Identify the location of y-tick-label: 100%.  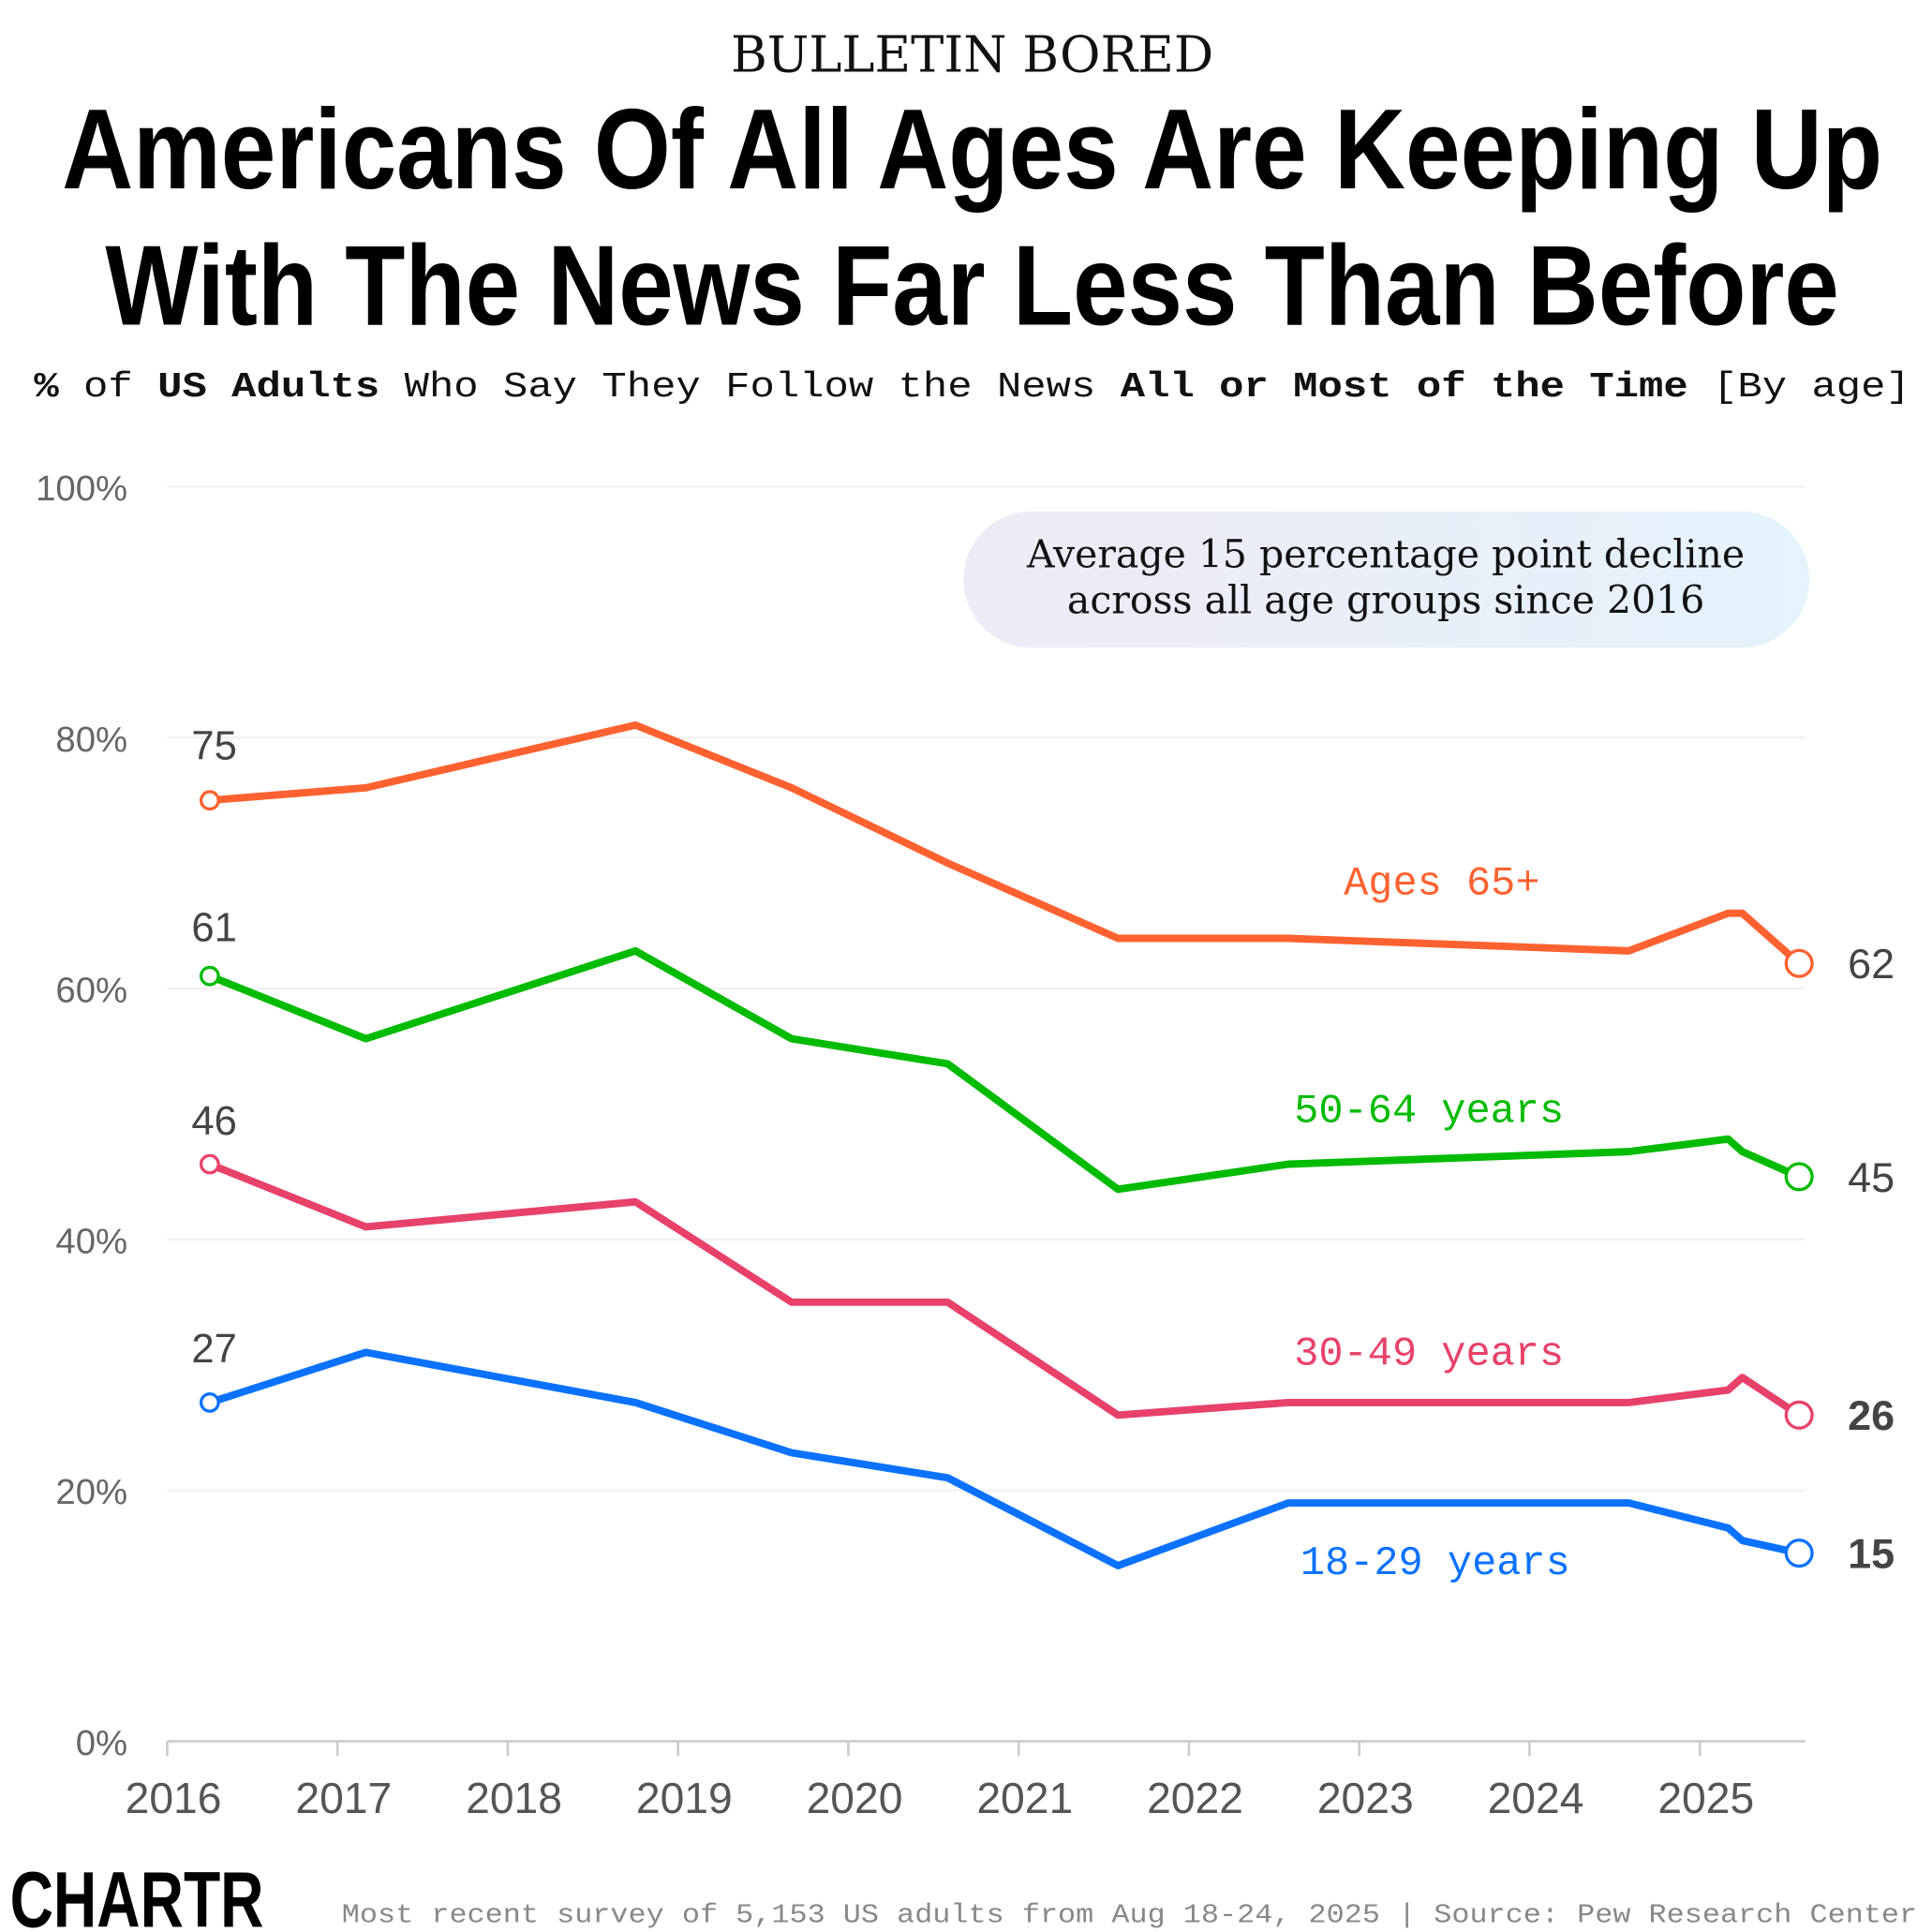
(82, 489).